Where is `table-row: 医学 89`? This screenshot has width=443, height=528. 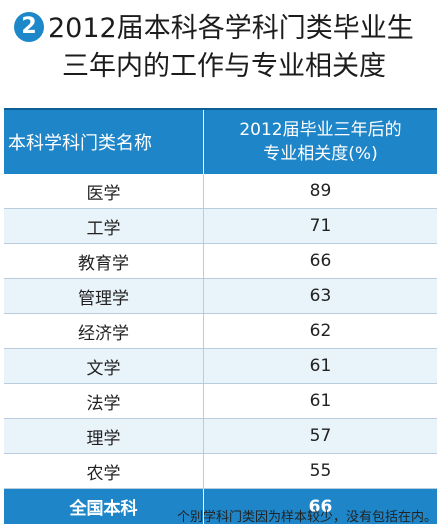
table-row: 医学 89 is located at coordinates (220, 191).